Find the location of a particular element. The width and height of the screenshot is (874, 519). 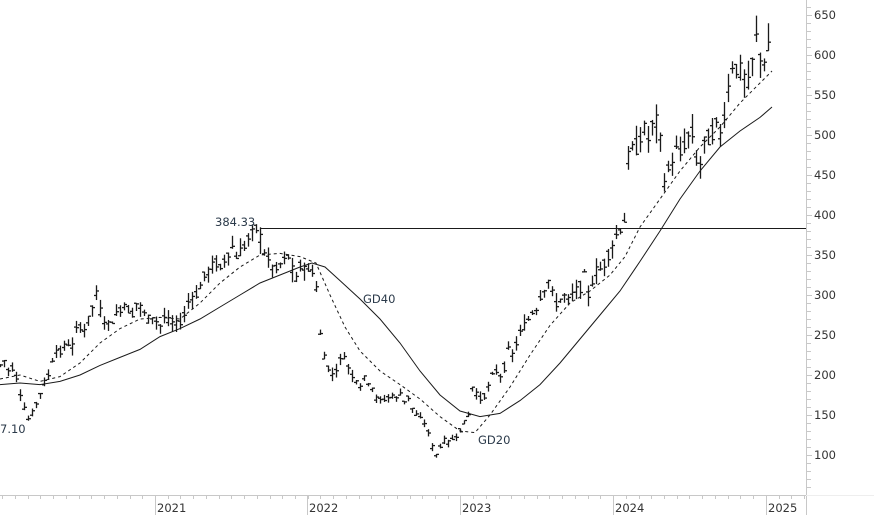

high-value-label: 384.33 is located at coordinates (235, 222).